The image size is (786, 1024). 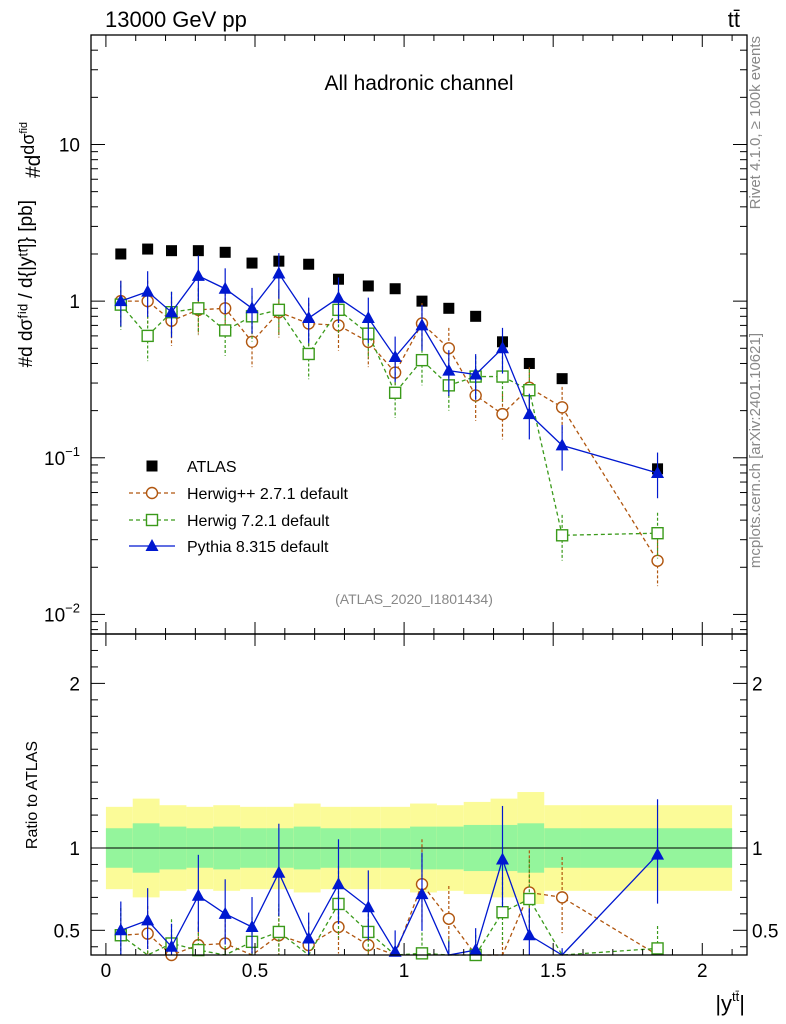 What do you see at coordinates (755, 122) in the screenshot?
I see `rivet-version-label: Rivet 4.1.0, ≥ 100k events` at bounding box center [755, 122].